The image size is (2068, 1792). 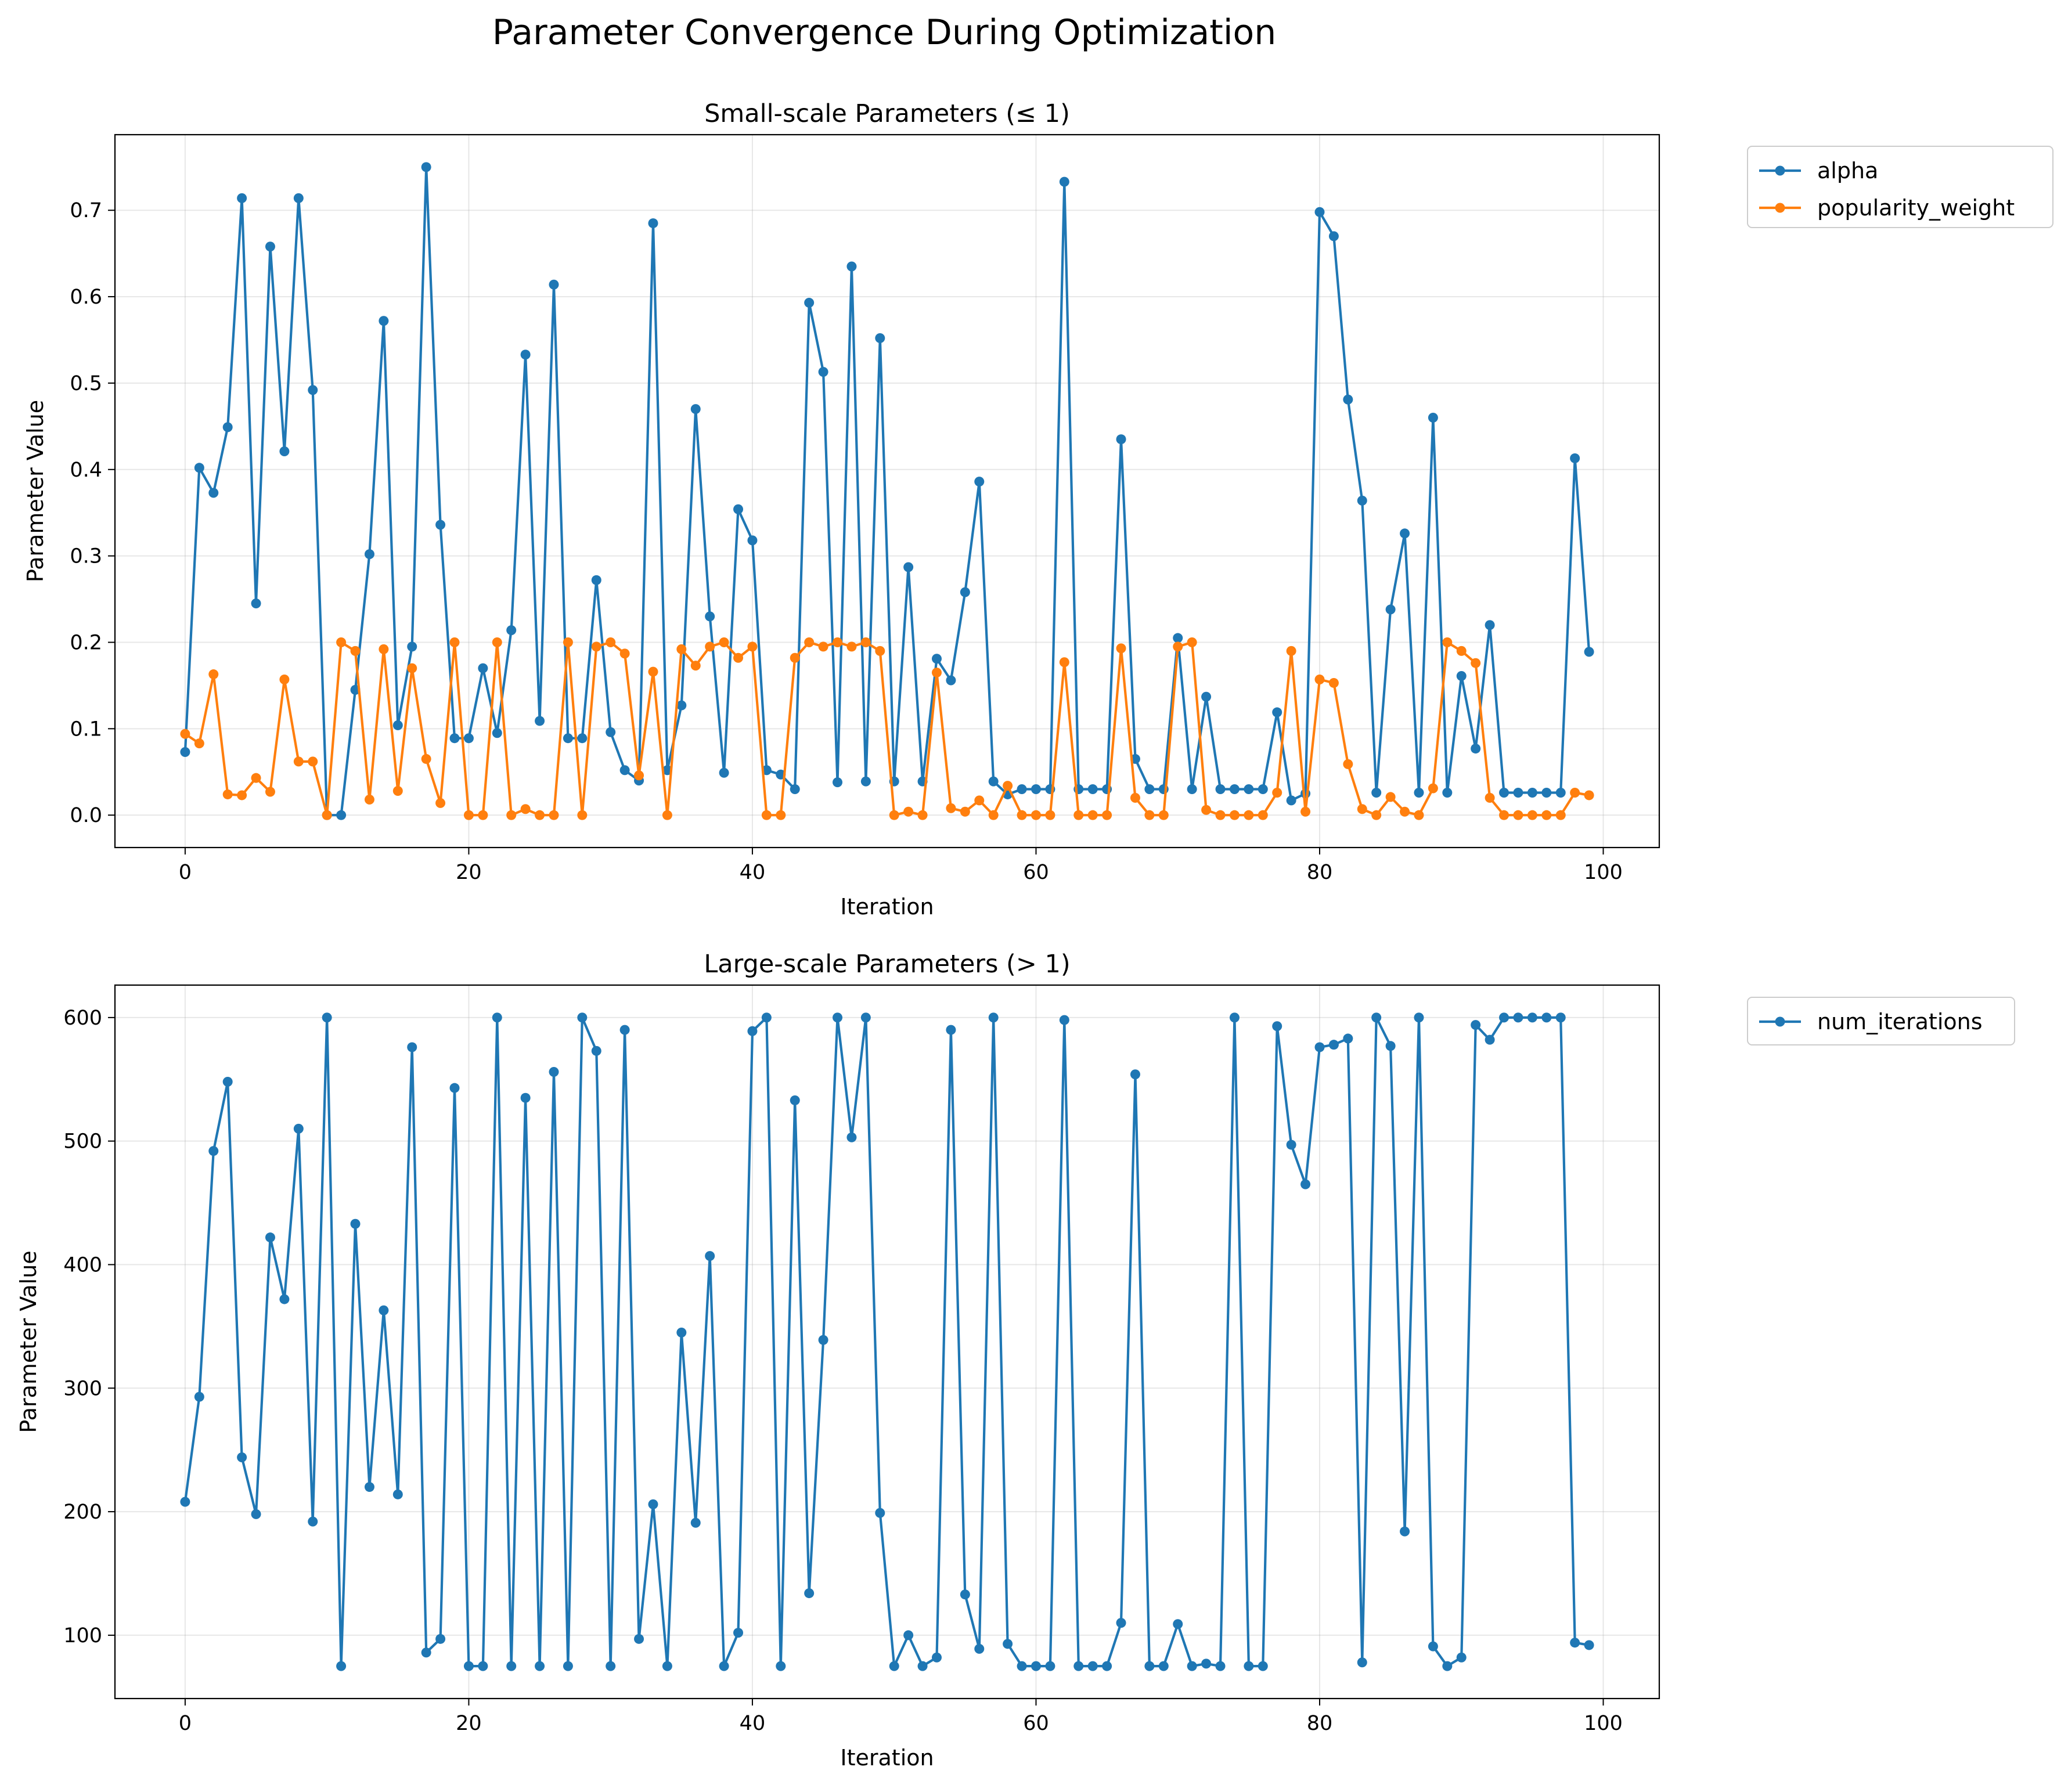 What do you see at coordinates (469, 872) in the screenshot?
I see `x-tick-label: 20` at bounding box center [469, 872].